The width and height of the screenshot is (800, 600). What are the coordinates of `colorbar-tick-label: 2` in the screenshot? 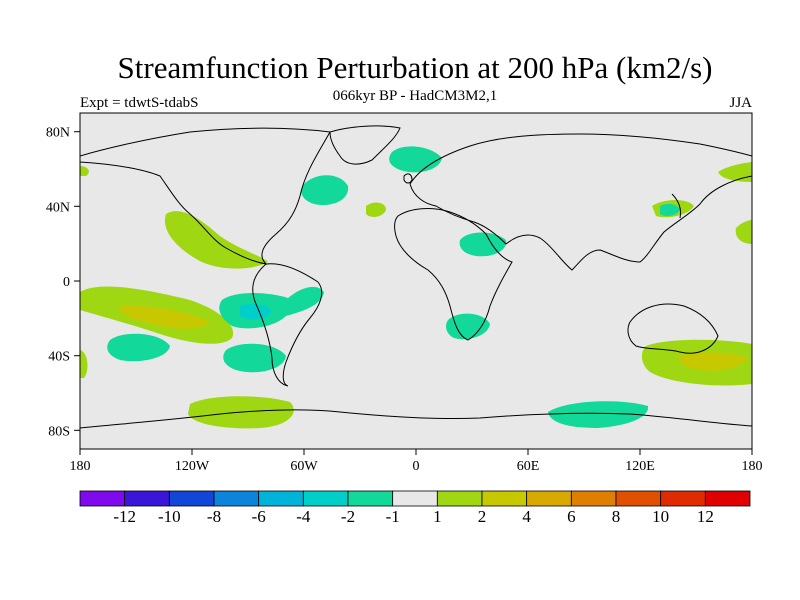 It's located at (482, 516).